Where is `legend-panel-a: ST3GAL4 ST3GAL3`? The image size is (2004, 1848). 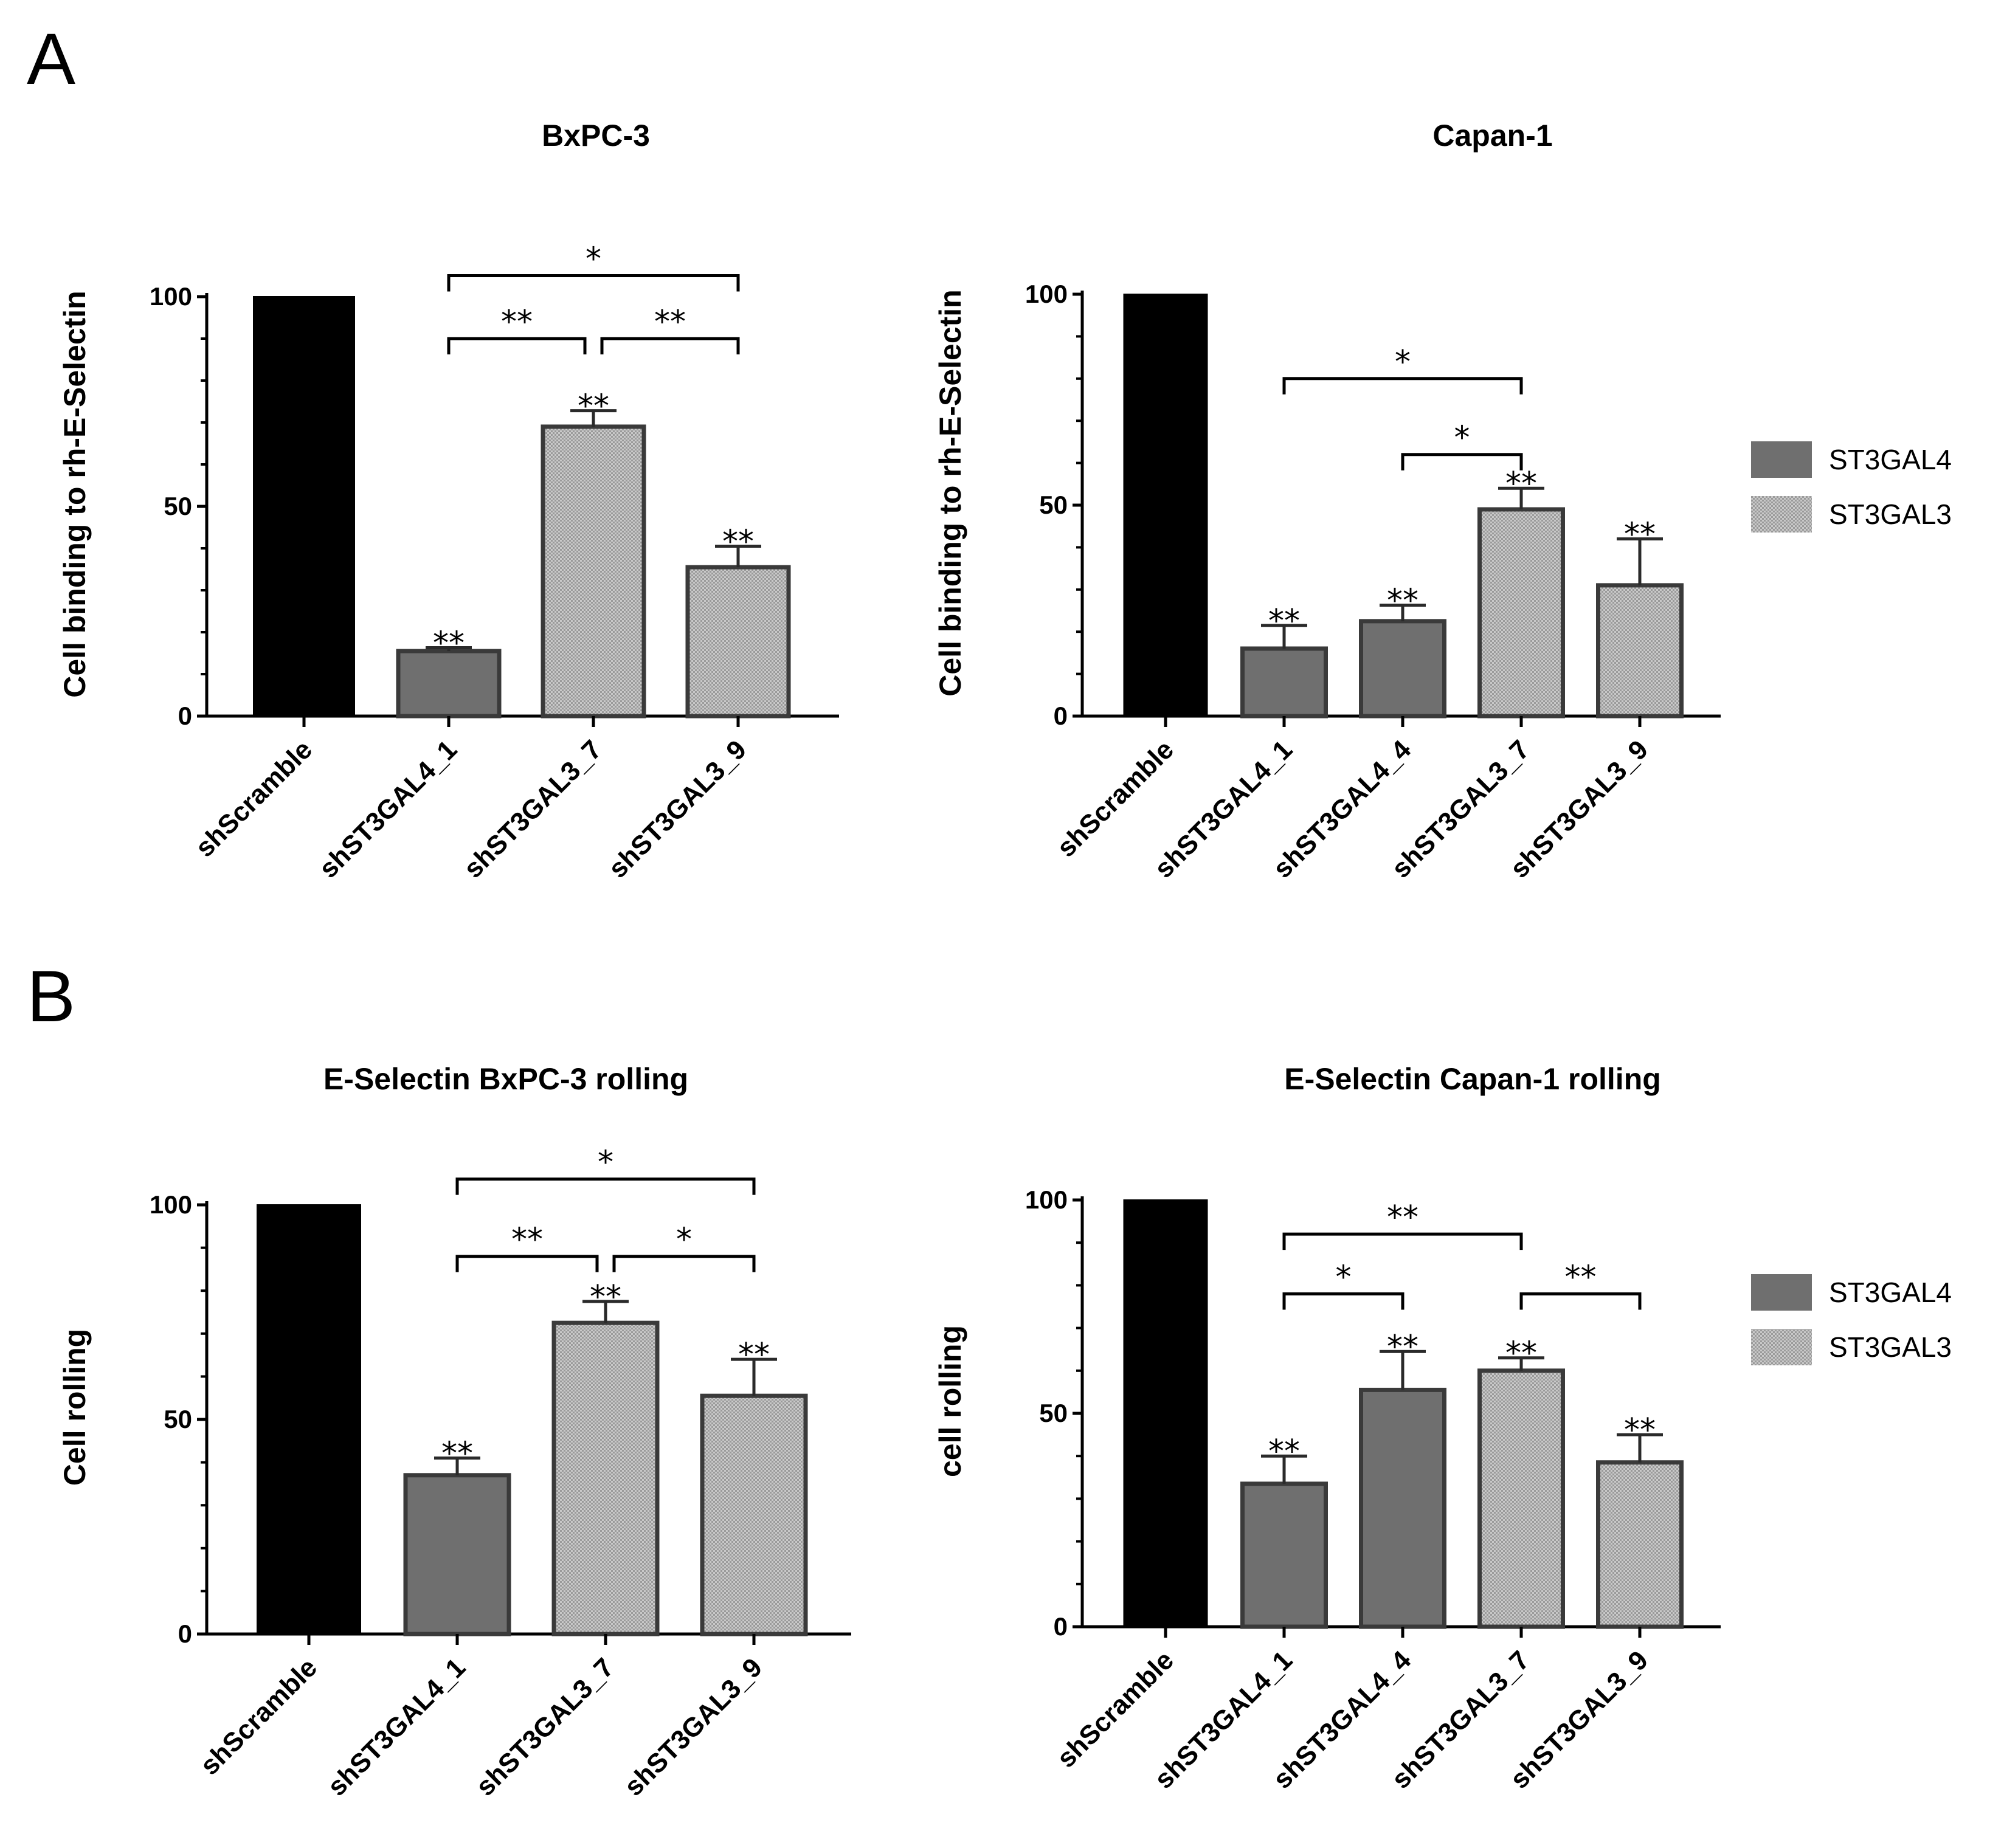
legend-panel-a: ST3GAL4 ST3GAL3 is located at coordinates (1851, 487).